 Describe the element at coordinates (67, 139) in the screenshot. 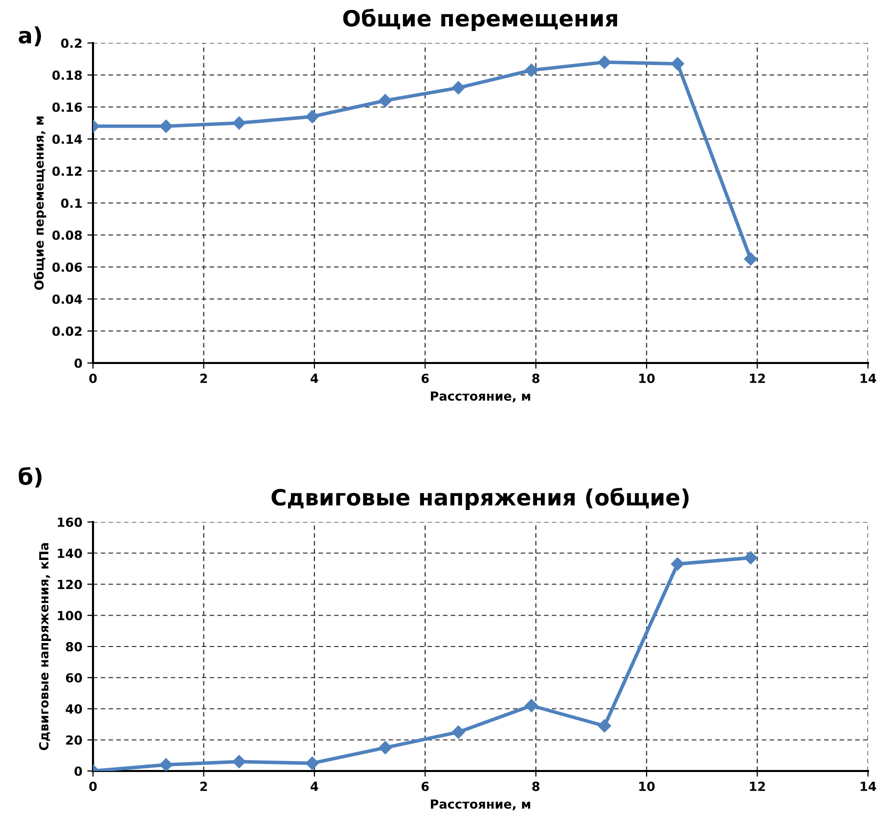

I see `y-tick-label: 0.14` at that location.